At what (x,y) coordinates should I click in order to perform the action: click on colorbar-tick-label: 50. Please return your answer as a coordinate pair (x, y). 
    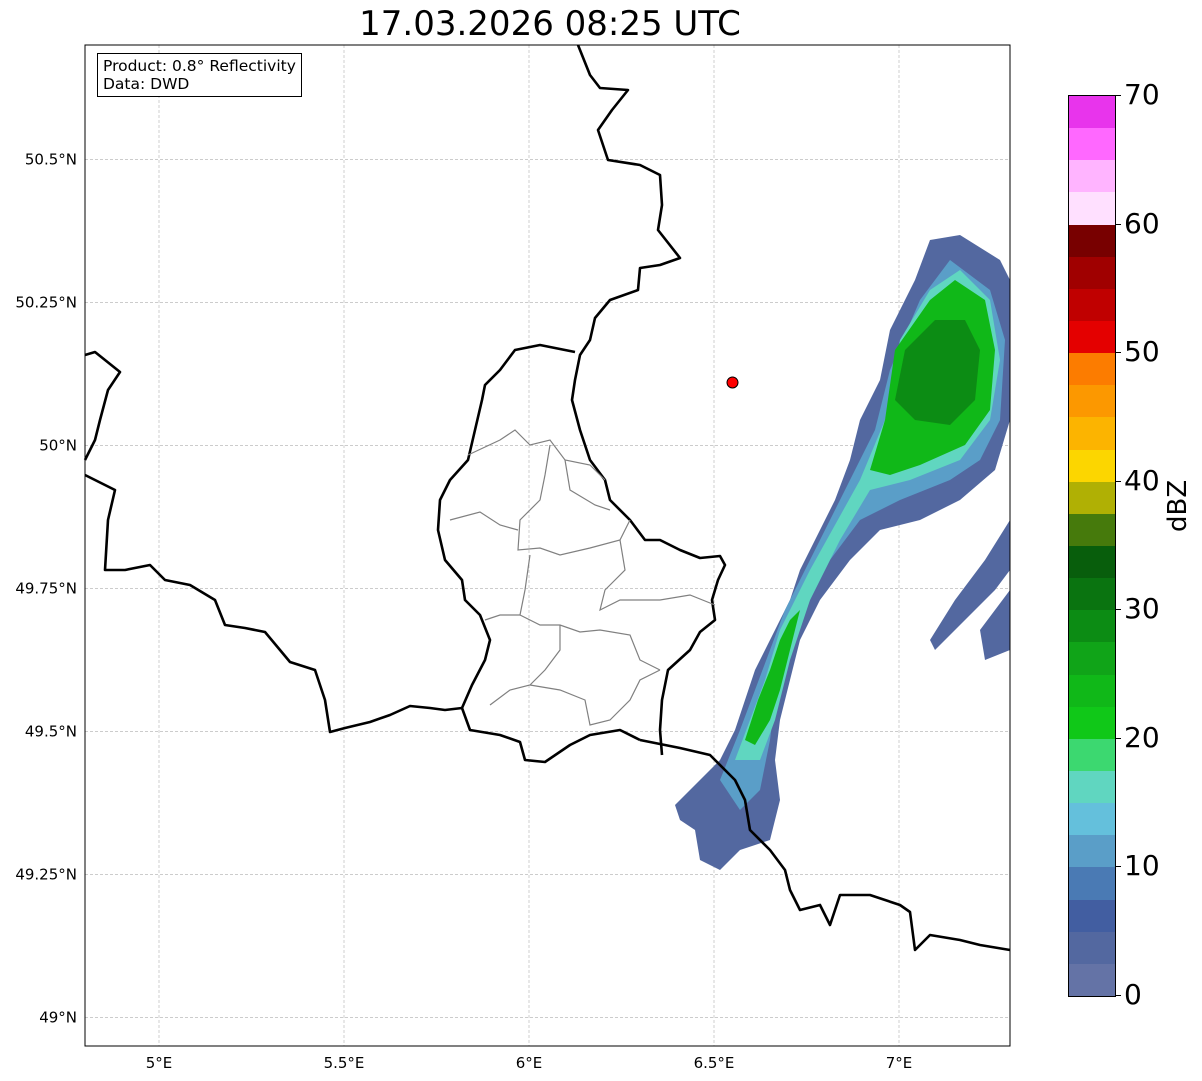
    Looking at the image, I should click on (1142, 352).